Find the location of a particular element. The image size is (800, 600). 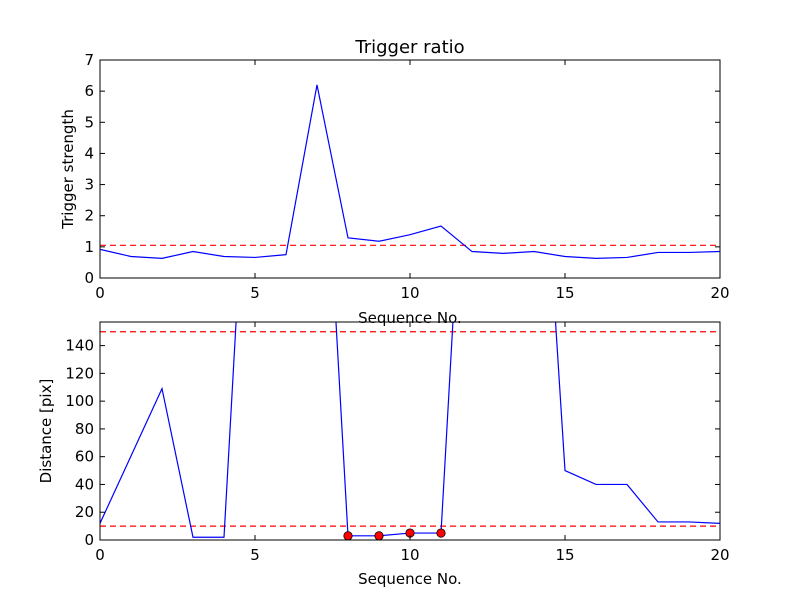

y-tick-label: 7 is located at coordinates (89, 60).